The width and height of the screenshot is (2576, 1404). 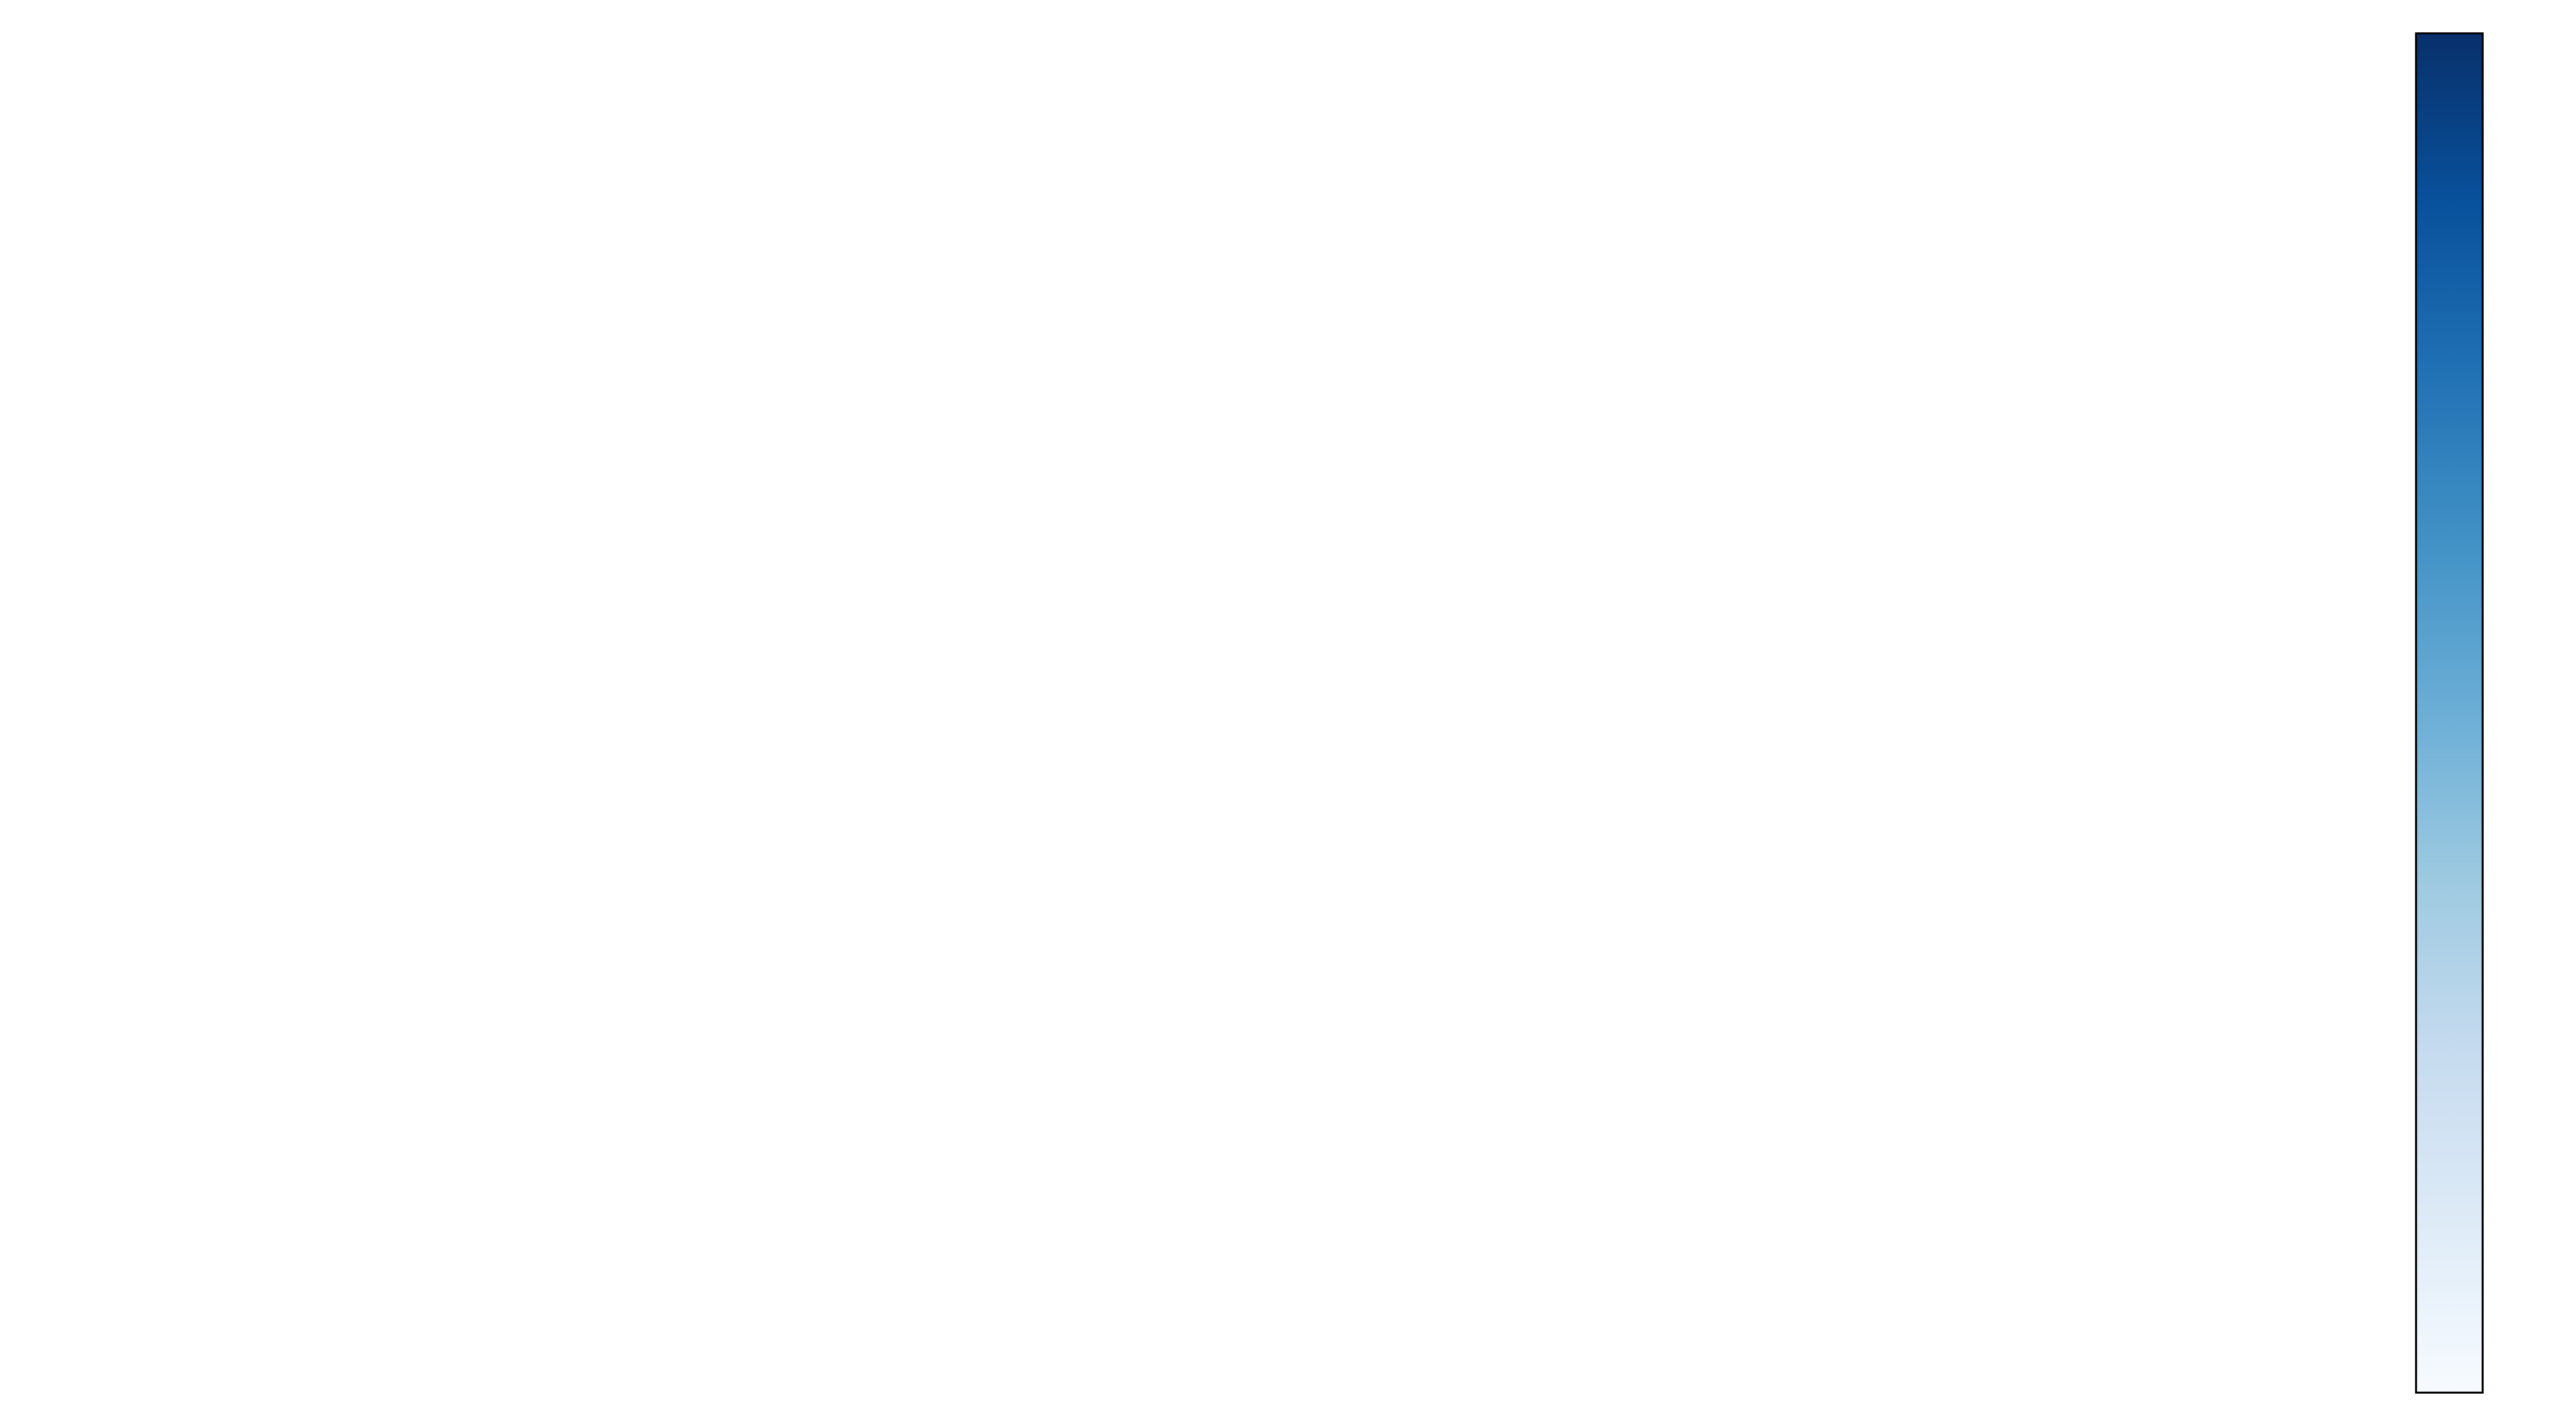 I want to click on map-shading, so click(x=507, y=1093).